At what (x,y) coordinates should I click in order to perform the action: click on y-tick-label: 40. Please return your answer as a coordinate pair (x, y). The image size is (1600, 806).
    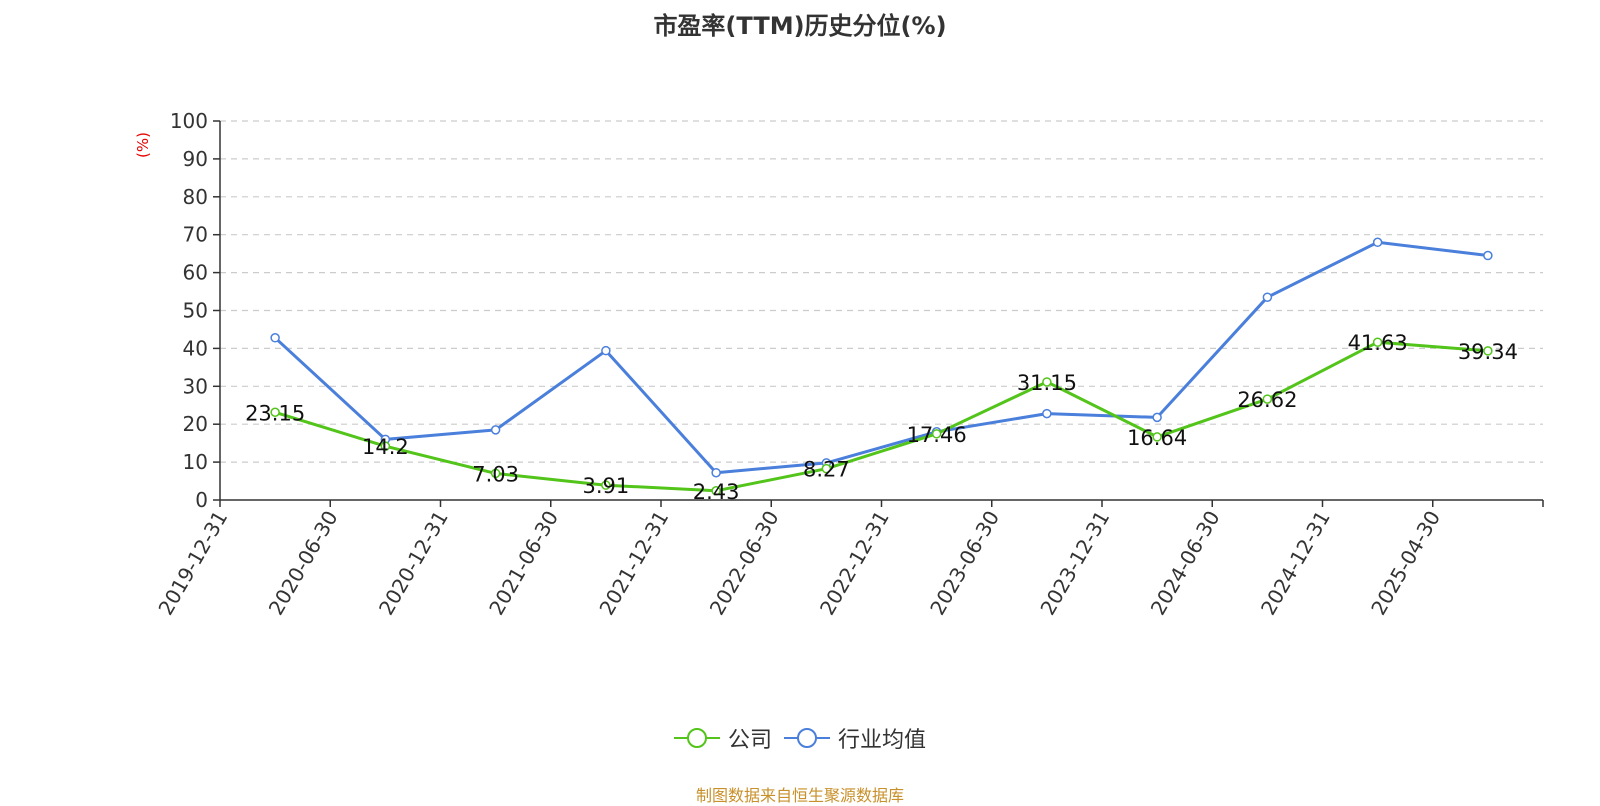
    Looking at the image, I should click on (195, 348).